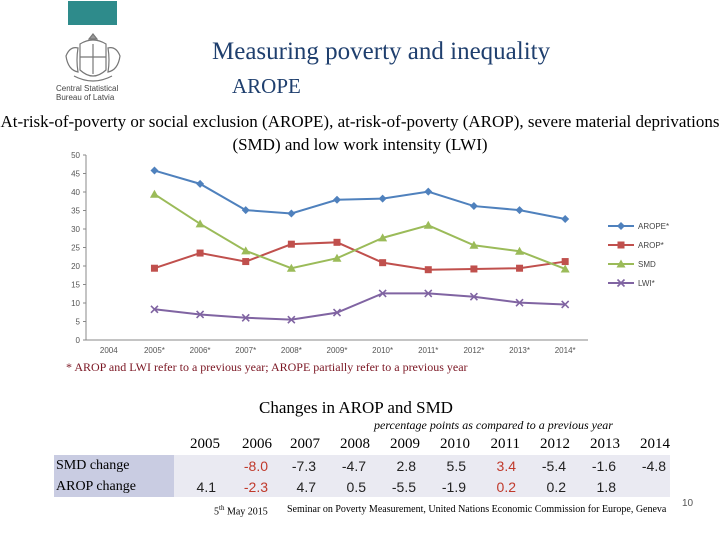 This screenshot has height=540, width=720. What do you see at coordinates (246, 486) in the screenshot?
I see `table-cell: -2.3` at bounding box center [246, 486].